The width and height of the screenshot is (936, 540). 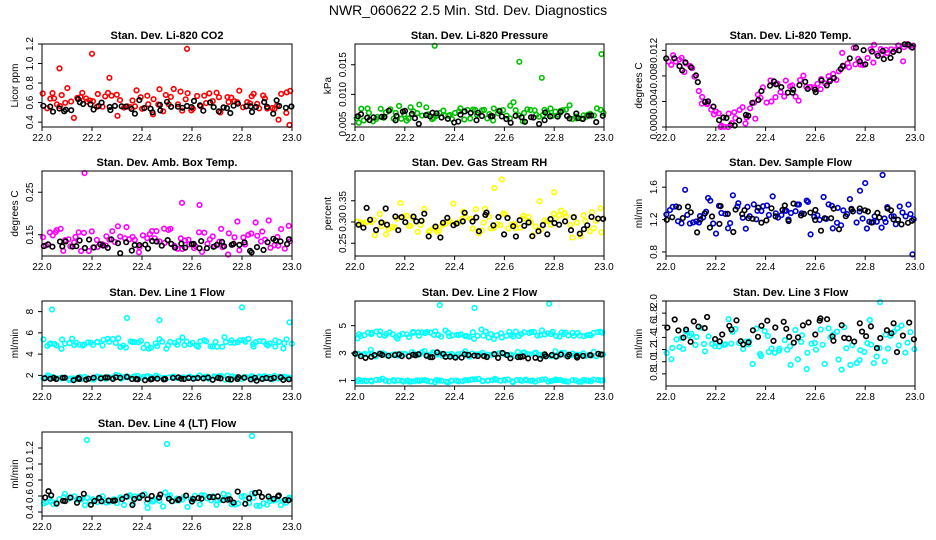 I want to click on x-tick-label: 22.8, so click(x=242, y=527).